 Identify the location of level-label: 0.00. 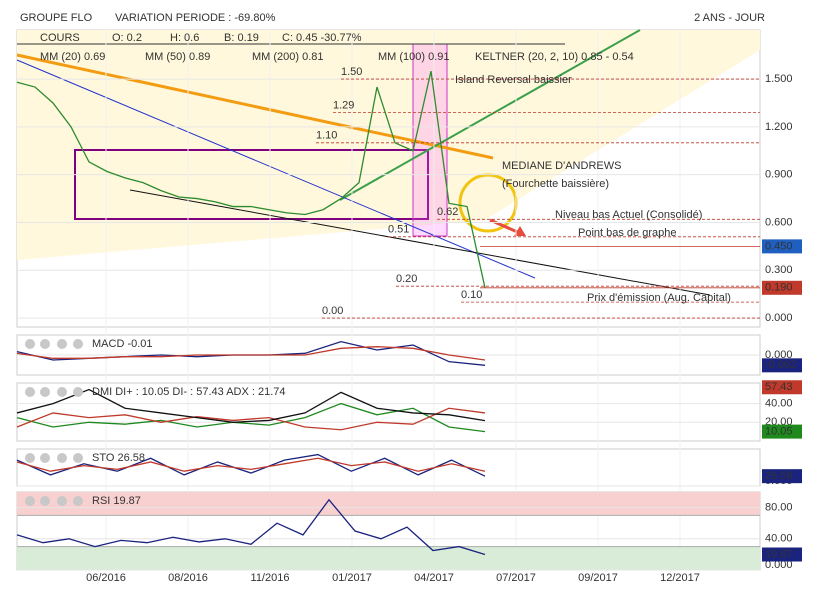
(332, 311).